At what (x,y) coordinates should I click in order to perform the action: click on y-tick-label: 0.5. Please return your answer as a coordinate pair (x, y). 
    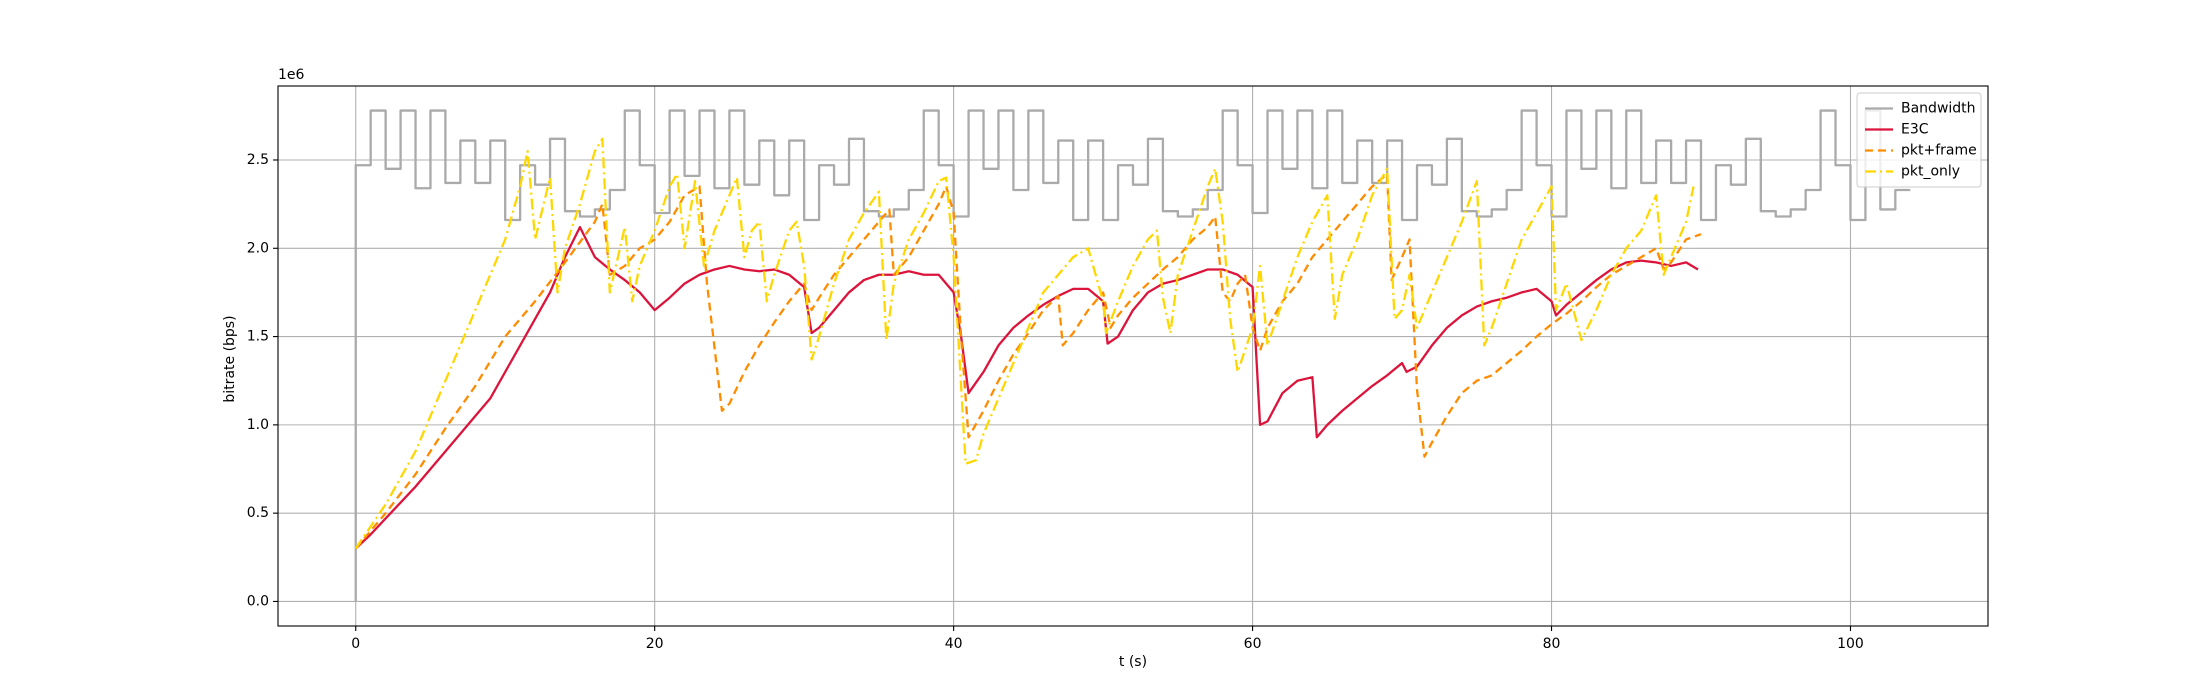
    Looking at the image, I should click on (258, 513).